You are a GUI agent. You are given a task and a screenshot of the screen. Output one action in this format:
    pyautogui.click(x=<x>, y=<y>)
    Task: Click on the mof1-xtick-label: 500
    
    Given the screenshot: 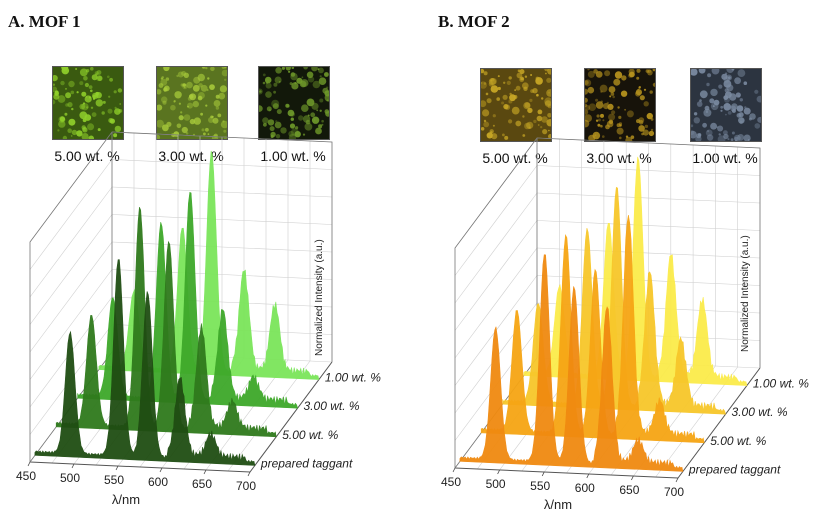 What is the action you would take?
    pyautogui.click(x=70, y=478)
    